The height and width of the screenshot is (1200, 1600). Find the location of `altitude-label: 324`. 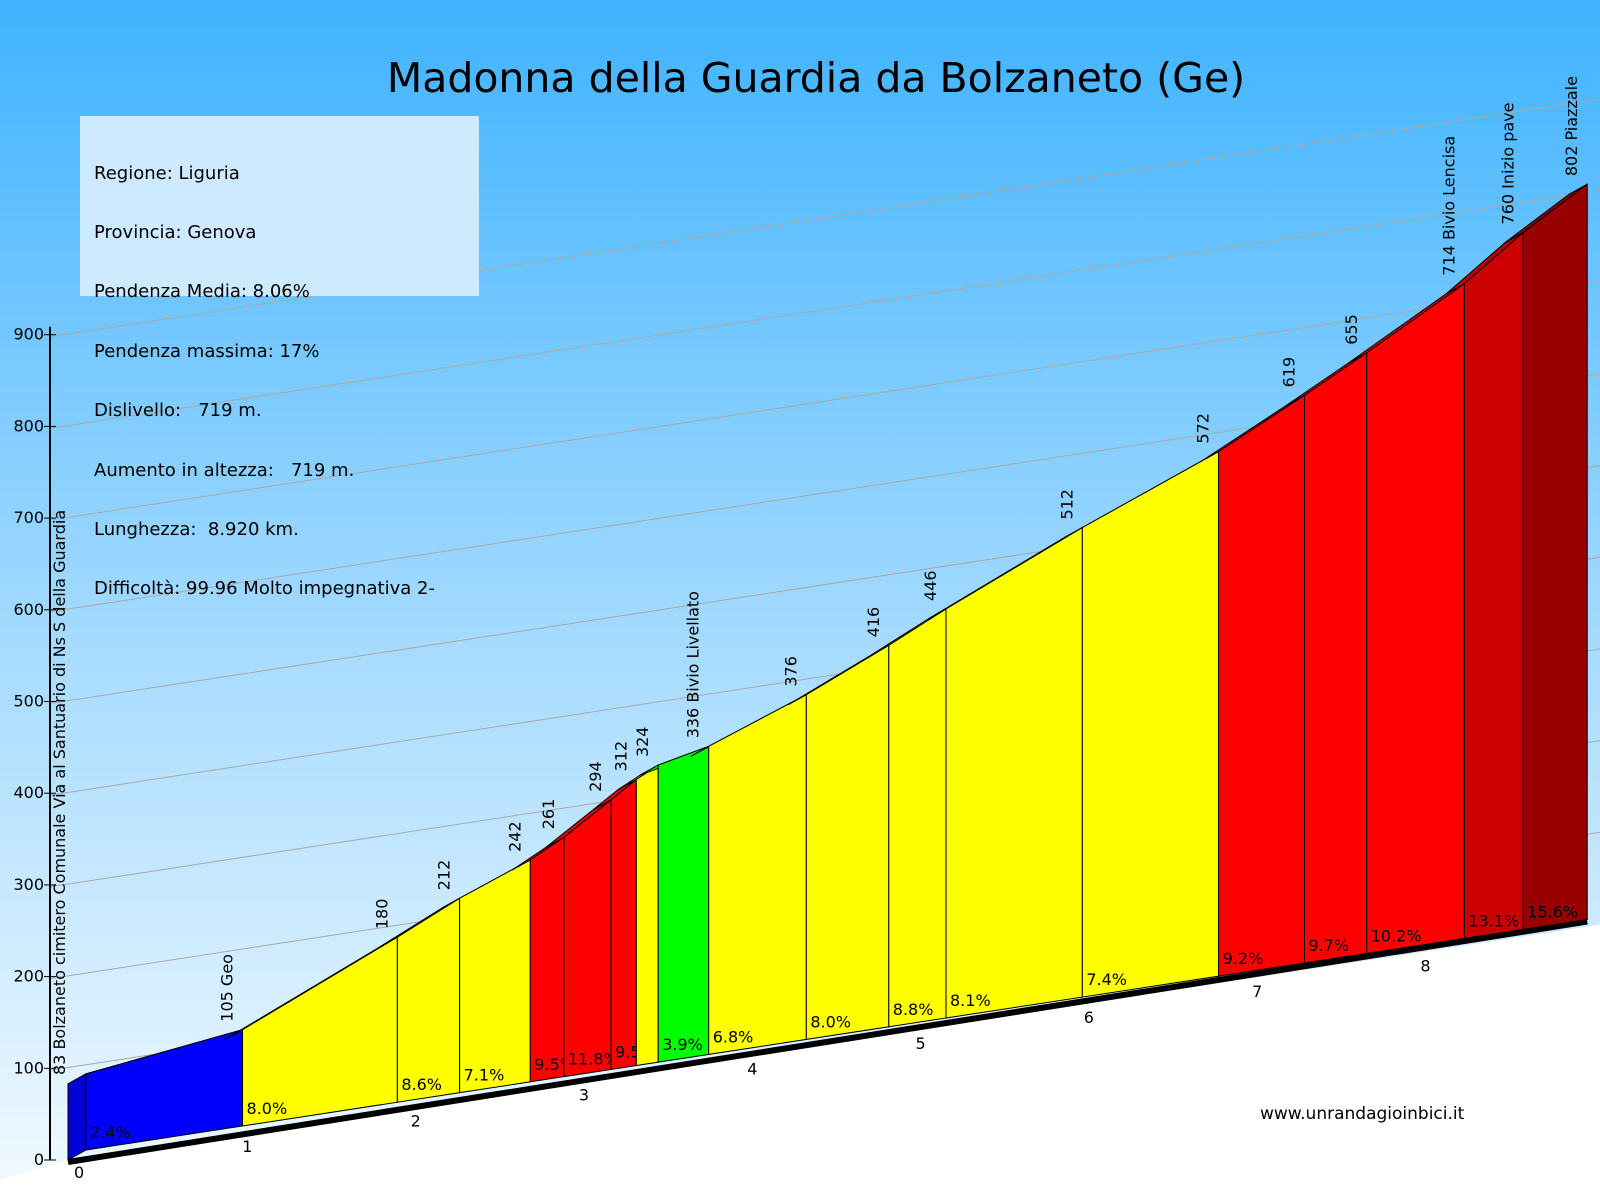

altitude-label: 324 is located at coordinates (642, 742).